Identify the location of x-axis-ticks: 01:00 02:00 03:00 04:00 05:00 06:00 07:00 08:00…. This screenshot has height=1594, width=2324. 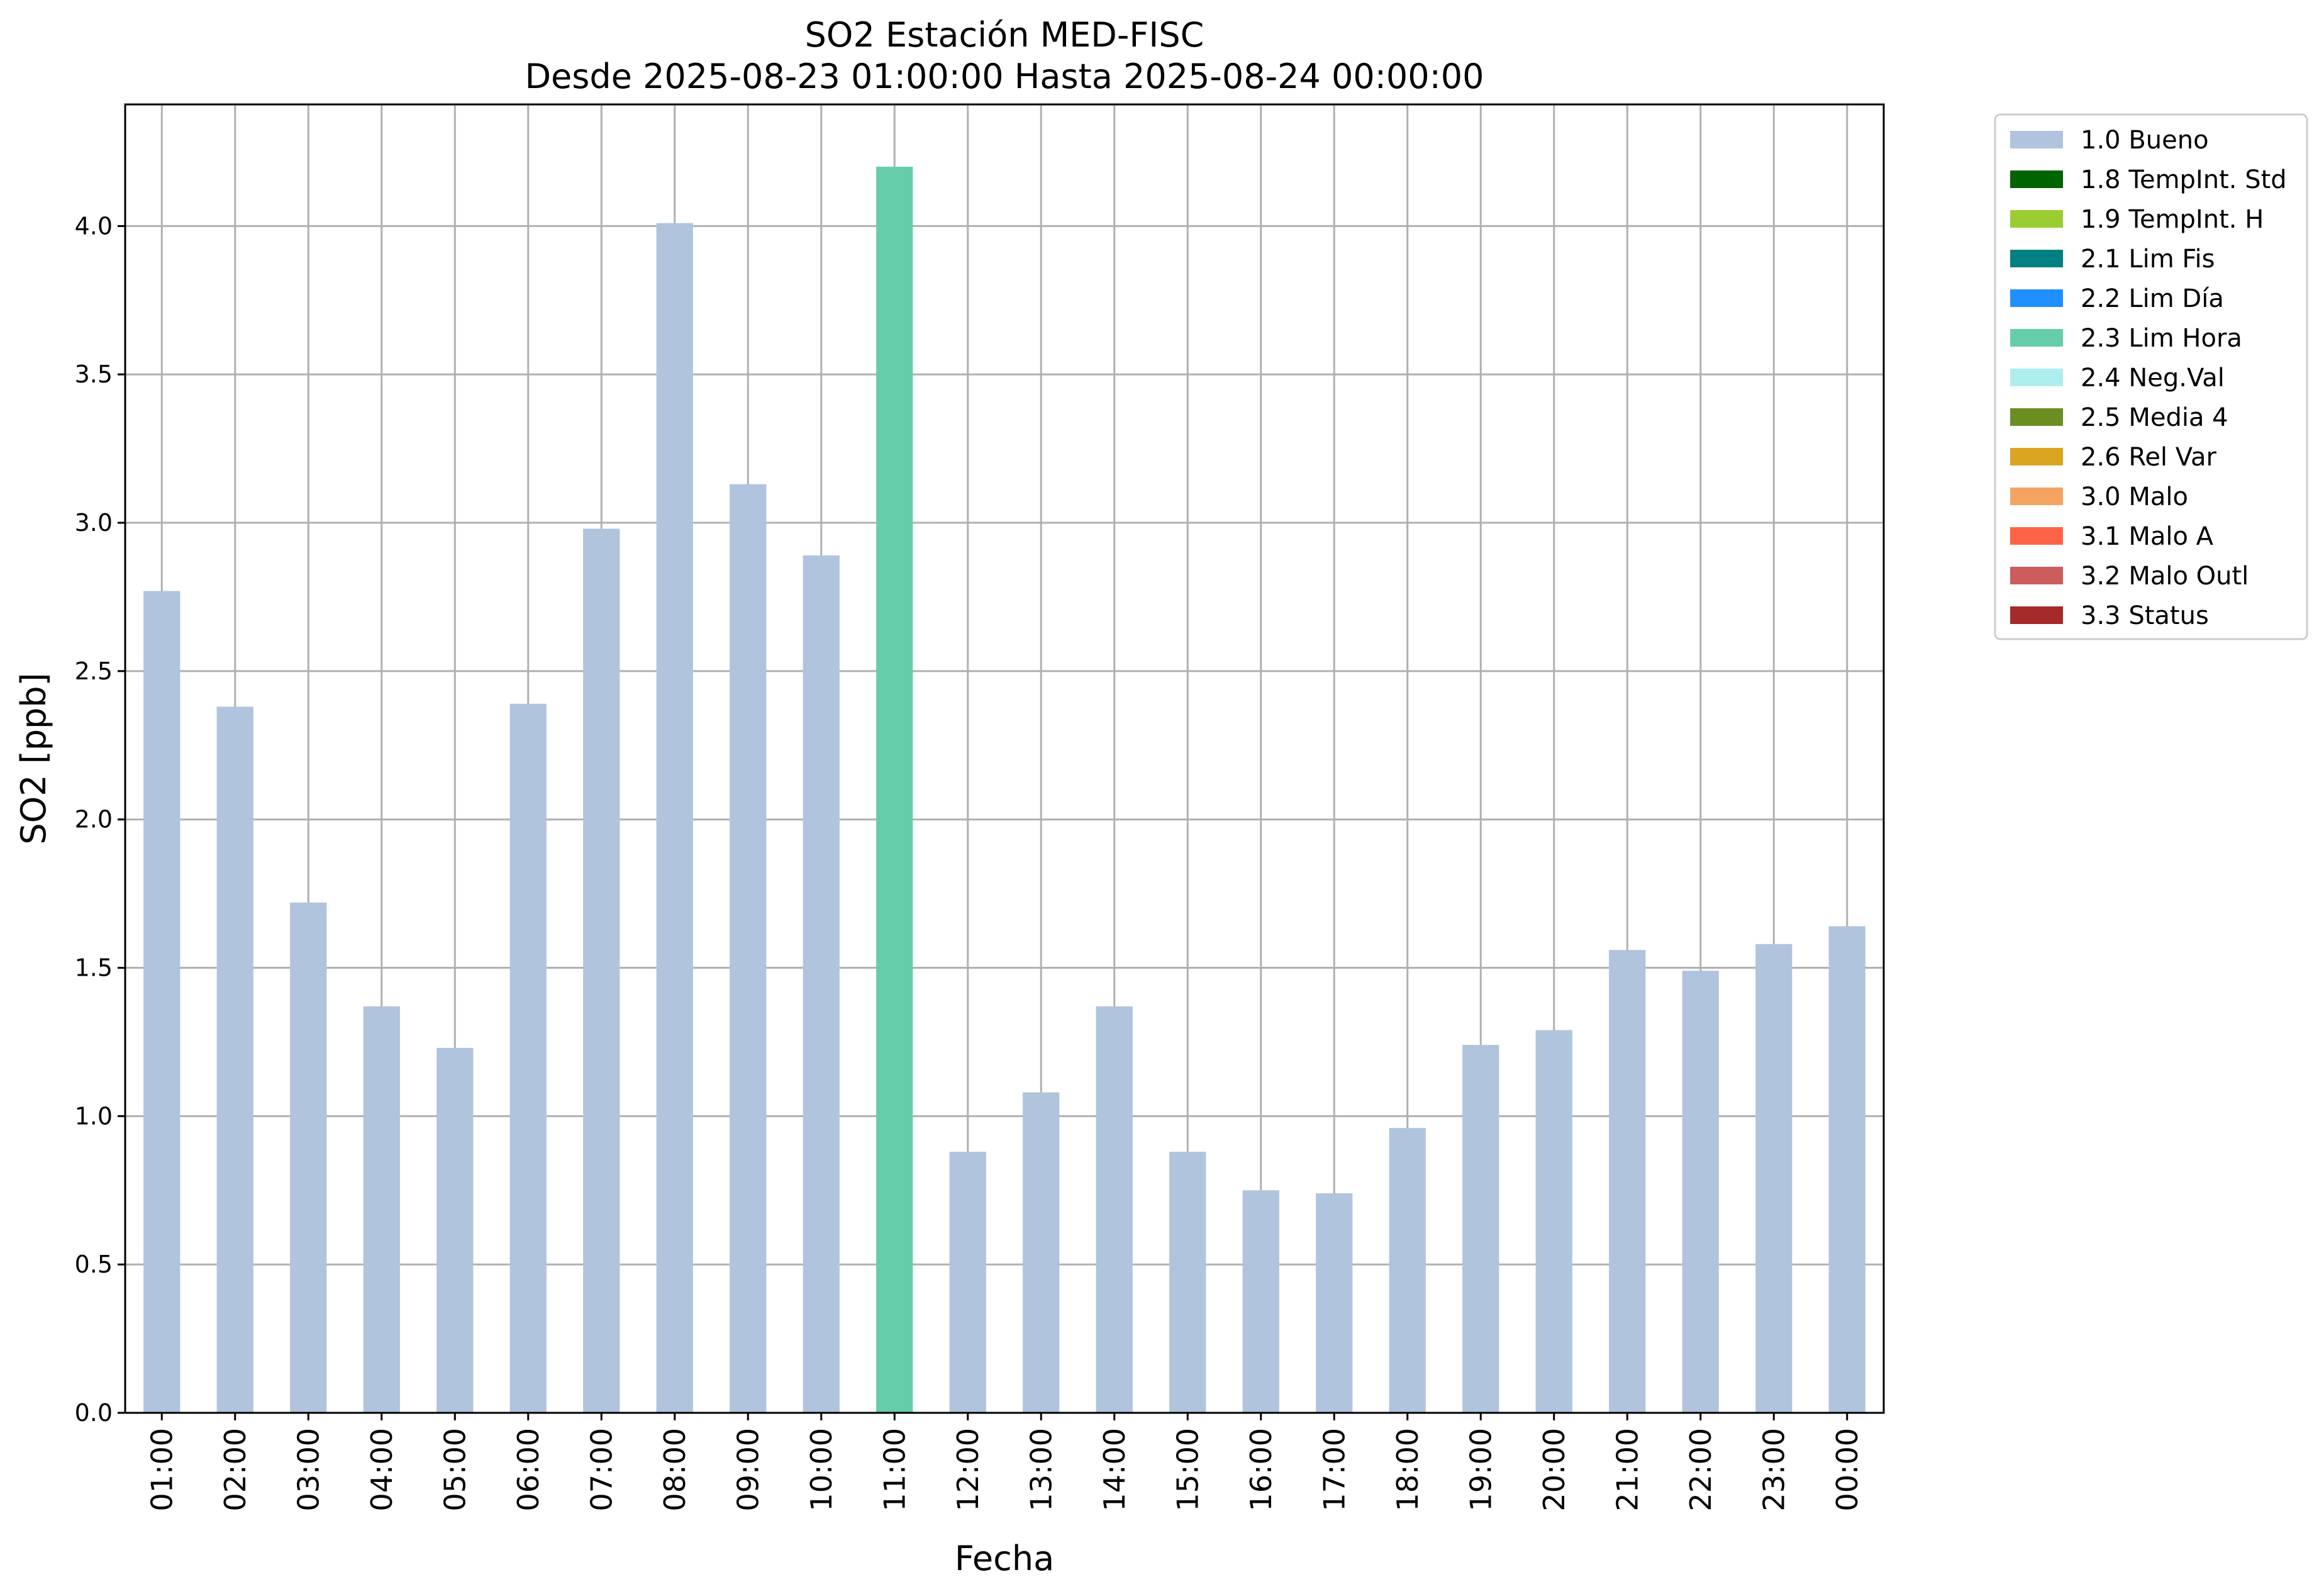
(1004, 1463).